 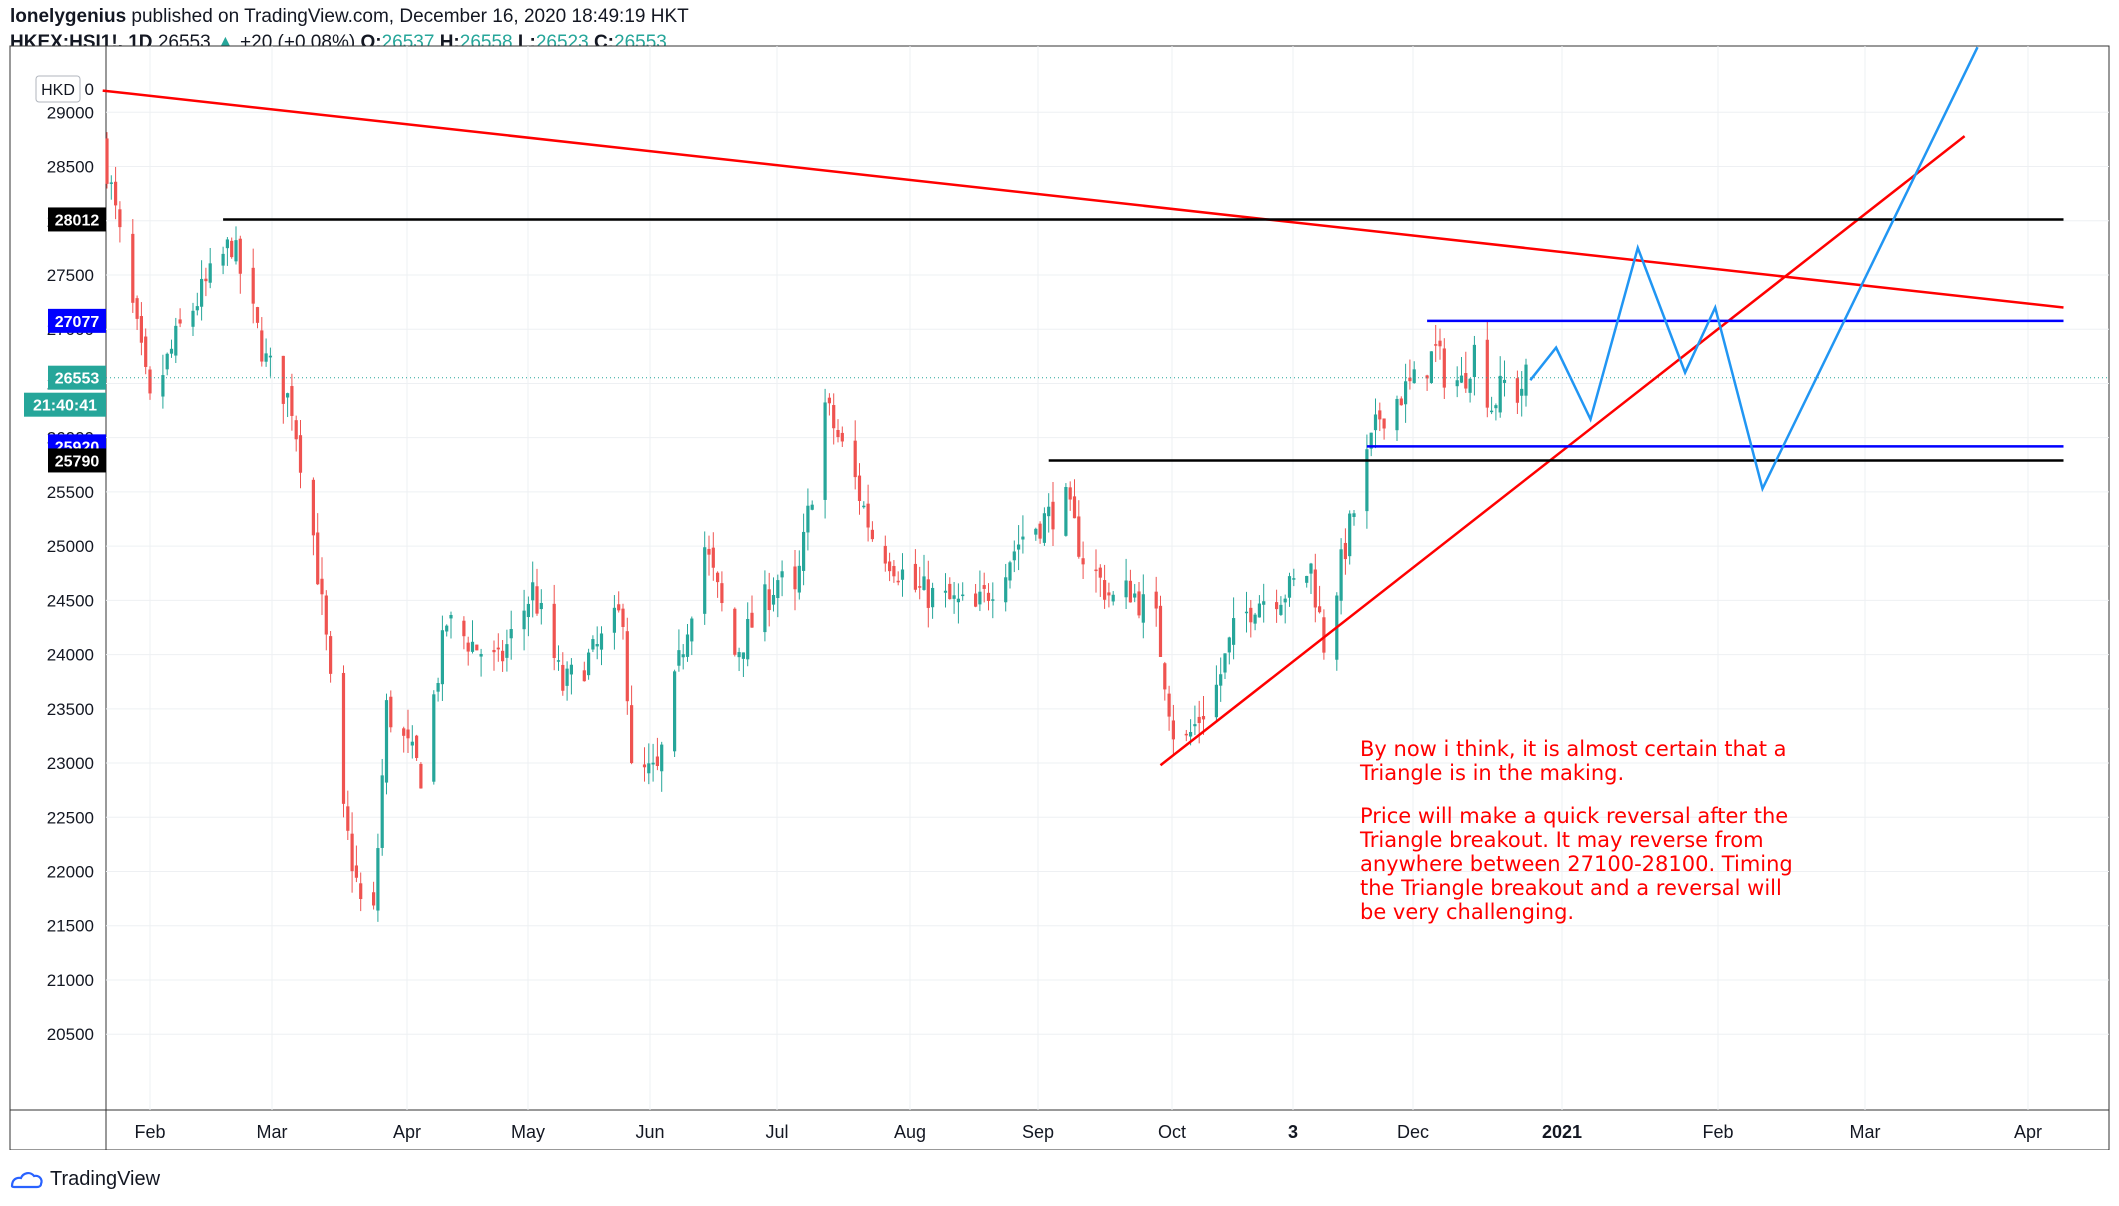 I want to click on time-axis-label: Feb, so click(x=1717, y=1132).